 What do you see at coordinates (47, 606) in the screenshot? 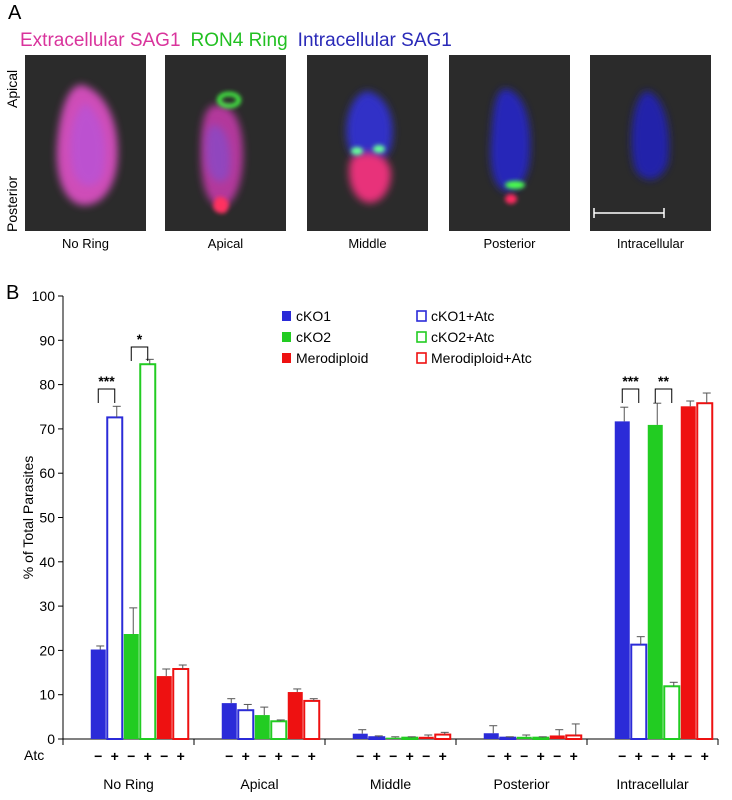
I see `y-tick-label: 30` at bounding box center [47, 606].